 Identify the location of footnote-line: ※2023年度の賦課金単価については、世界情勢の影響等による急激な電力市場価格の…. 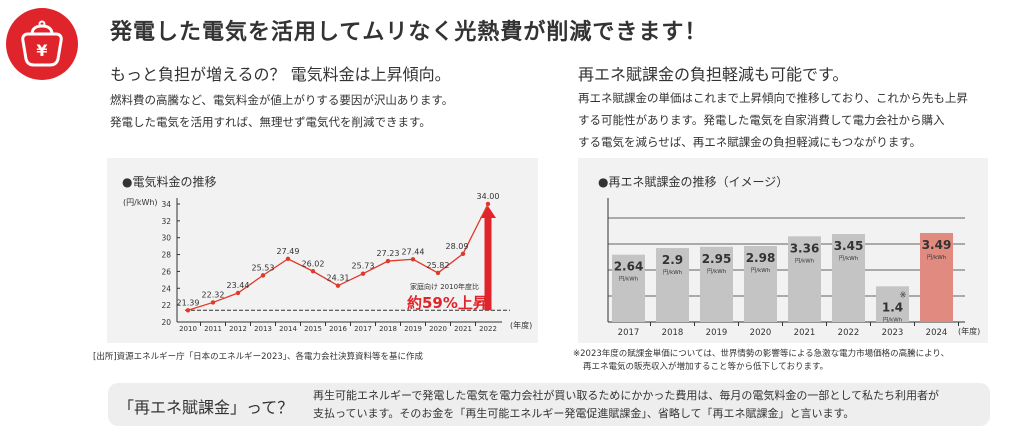
(761, 354).